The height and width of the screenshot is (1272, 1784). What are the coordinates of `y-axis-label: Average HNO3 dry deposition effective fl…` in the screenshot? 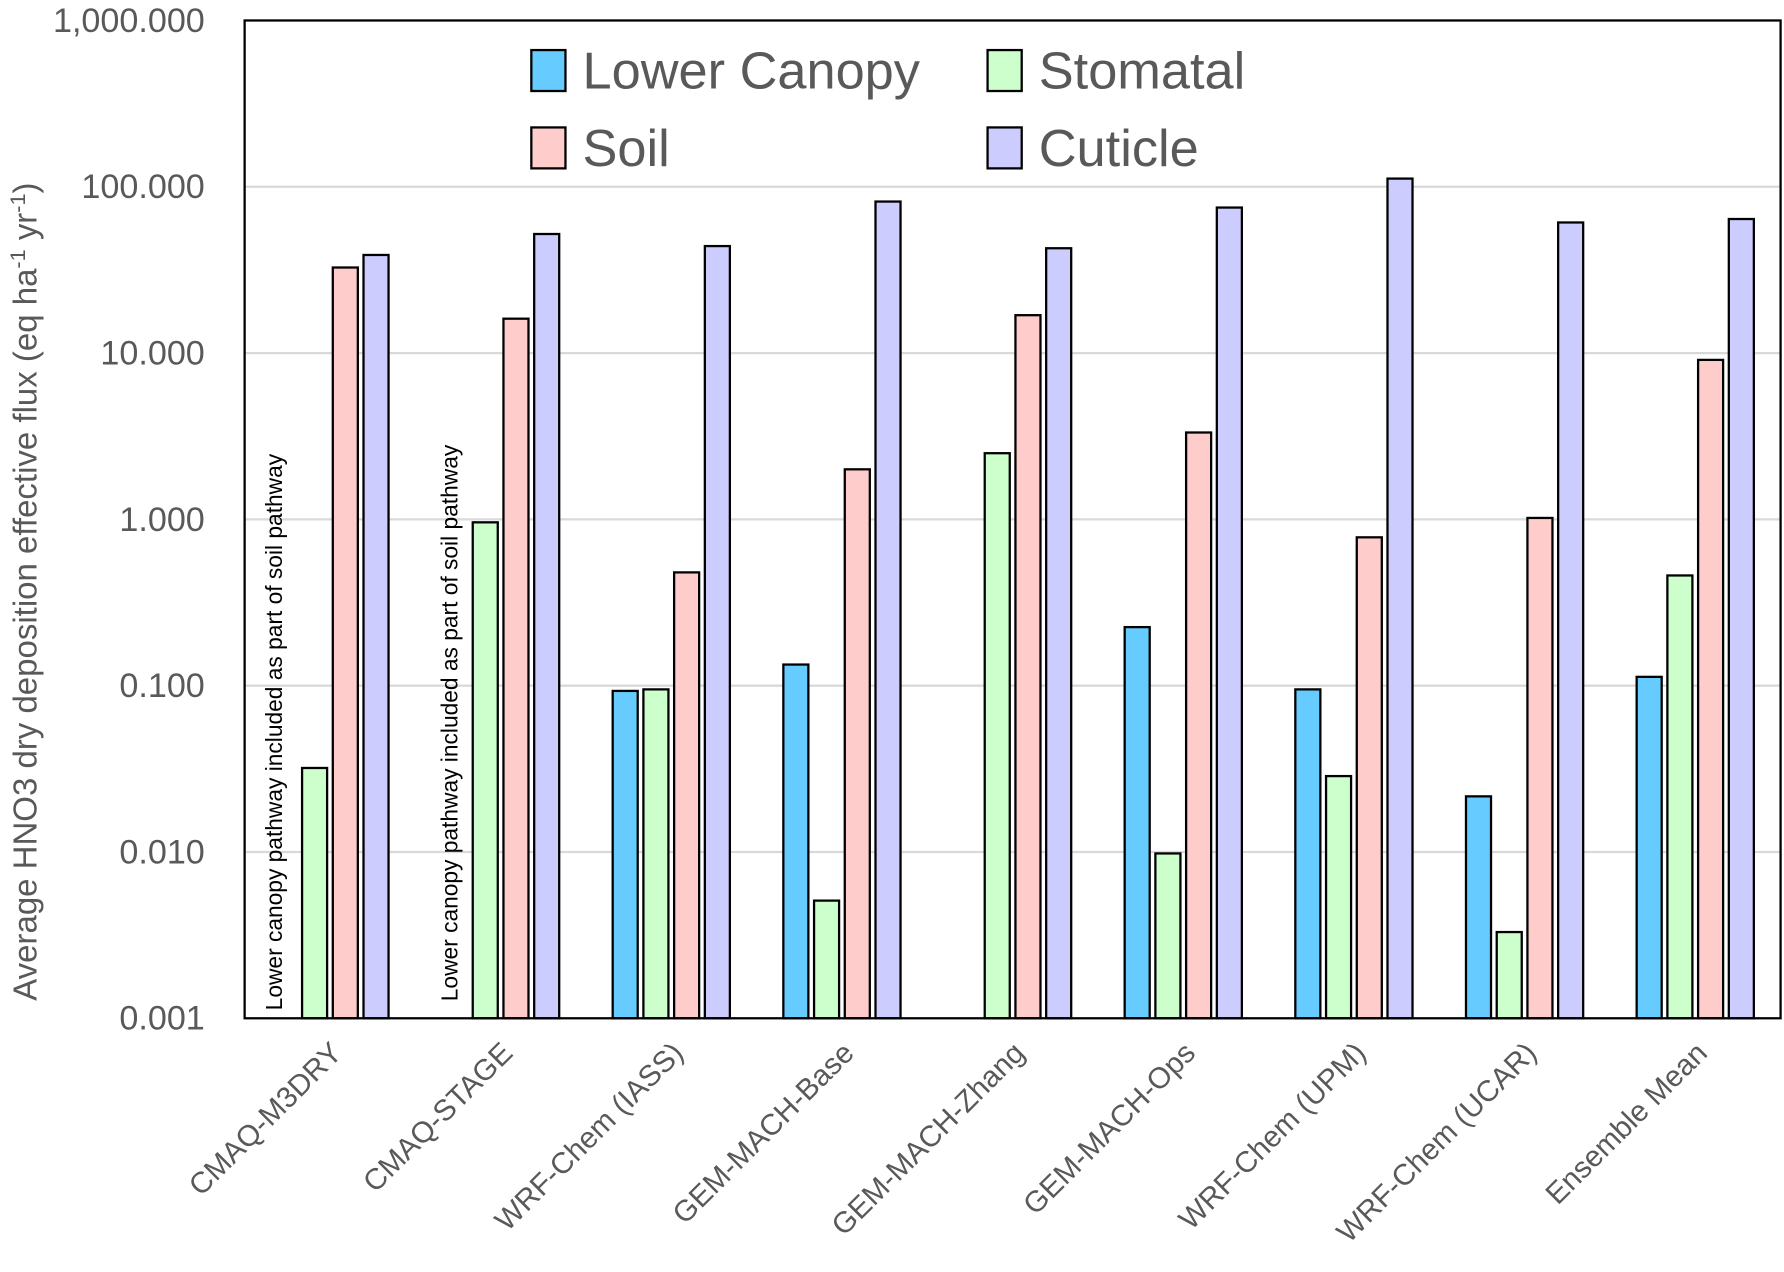 It's located at (24, 592).